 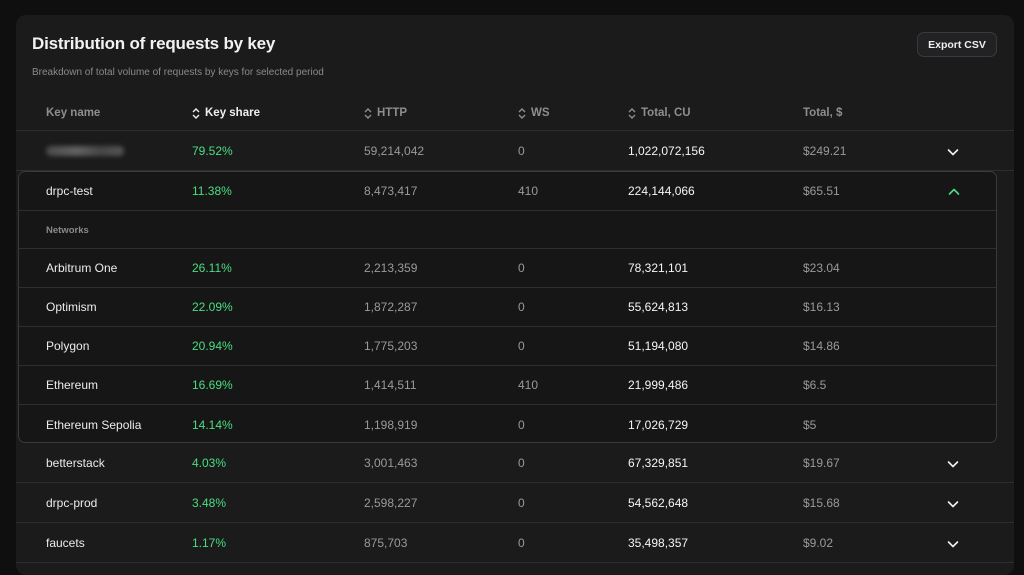 I want to click on column-label: WS, so click(x=540, y=113).